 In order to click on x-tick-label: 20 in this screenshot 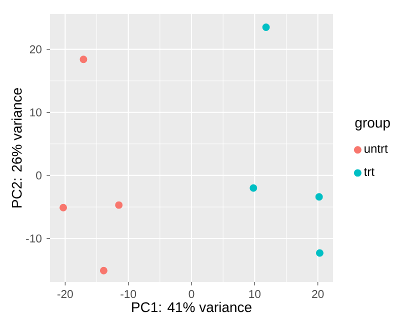, I will do `click(318, 294)`.